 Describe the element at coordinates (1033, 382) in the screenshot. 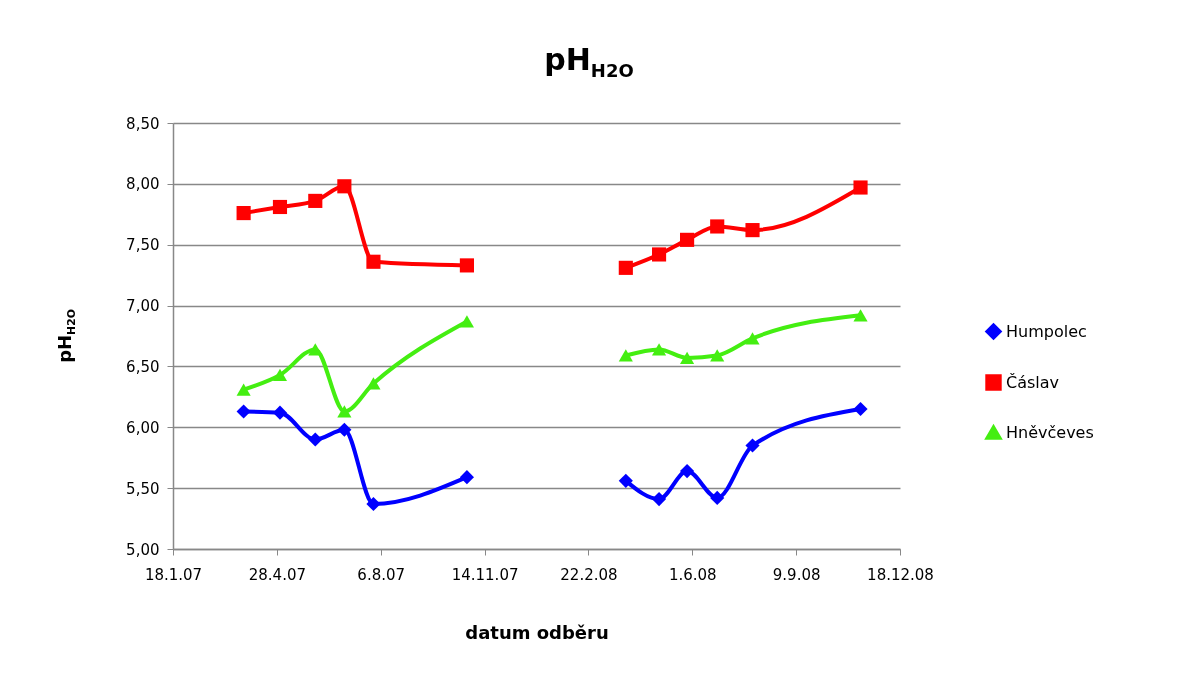

I see `legend-label: Čáslav` at that location.